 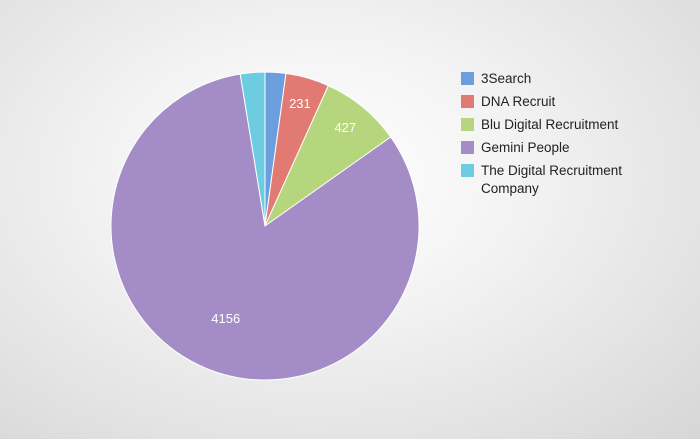 What do you see at coordinates (561, 79) in the screenshot?
I see `legend-item-3search: 3Search` at bounding box center [561, 79].